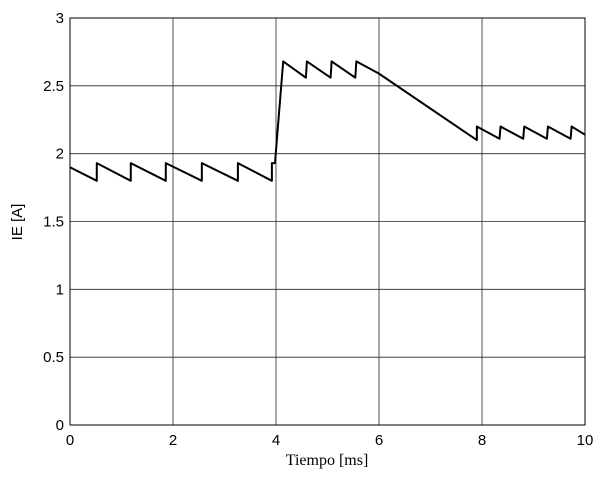  I want to click on y-tick-label: 2.5, so click(53, 86).